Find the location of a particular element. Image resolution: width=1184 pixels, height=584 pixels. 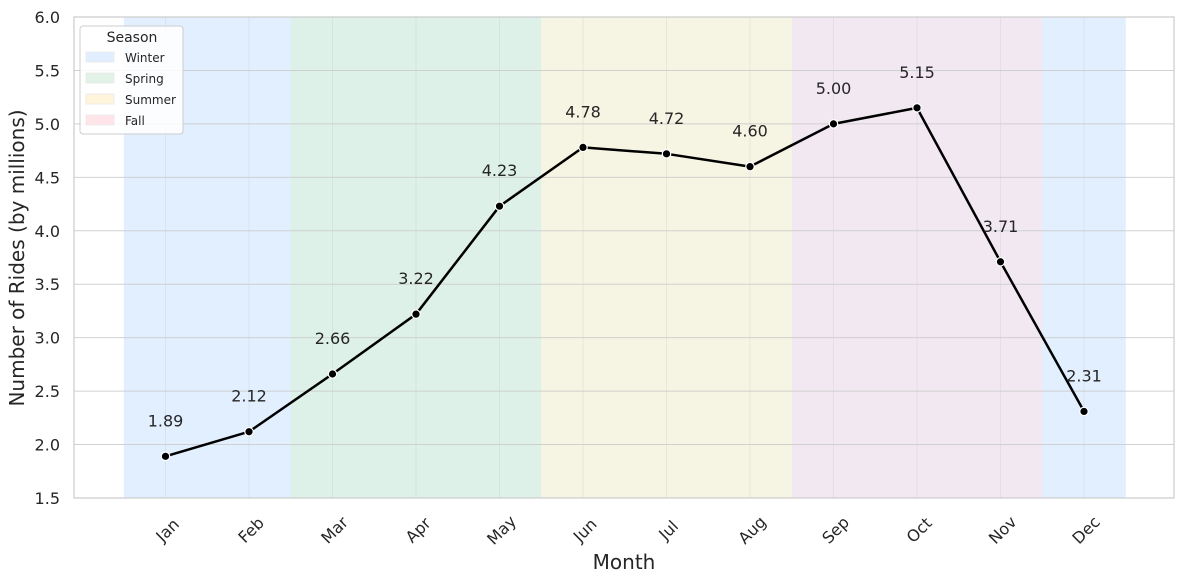

data-point-may is located at coordinates (499, 206).